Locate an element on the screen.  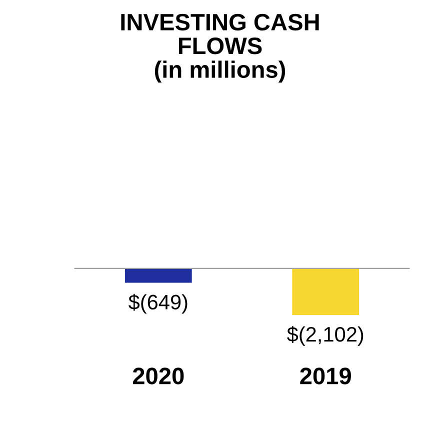
x-tick-label: 2019 is located at coordinates (325, 376).